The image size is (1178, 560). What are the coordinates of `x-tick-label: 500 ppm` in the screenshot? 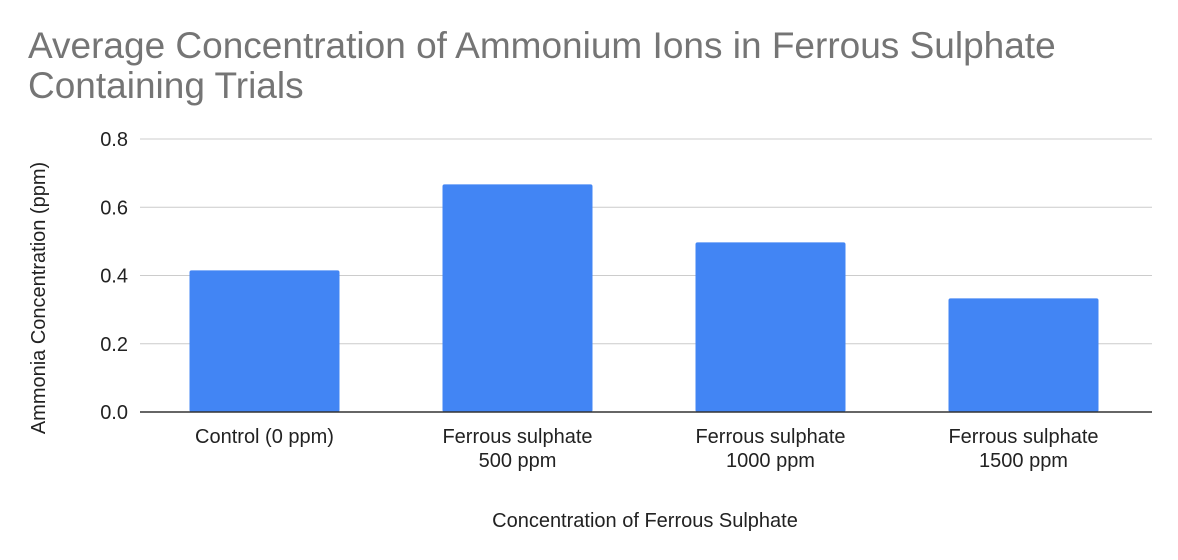 It's located at (518, 461).